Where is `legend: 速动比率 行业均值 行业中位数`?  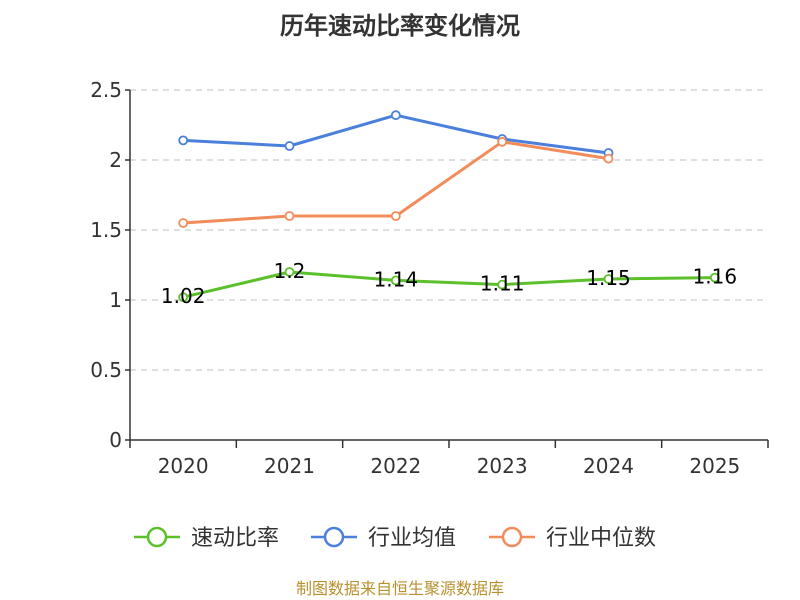 legend: 速动比率 行业均值 行业中位数 is located at coordinates (395, 538).